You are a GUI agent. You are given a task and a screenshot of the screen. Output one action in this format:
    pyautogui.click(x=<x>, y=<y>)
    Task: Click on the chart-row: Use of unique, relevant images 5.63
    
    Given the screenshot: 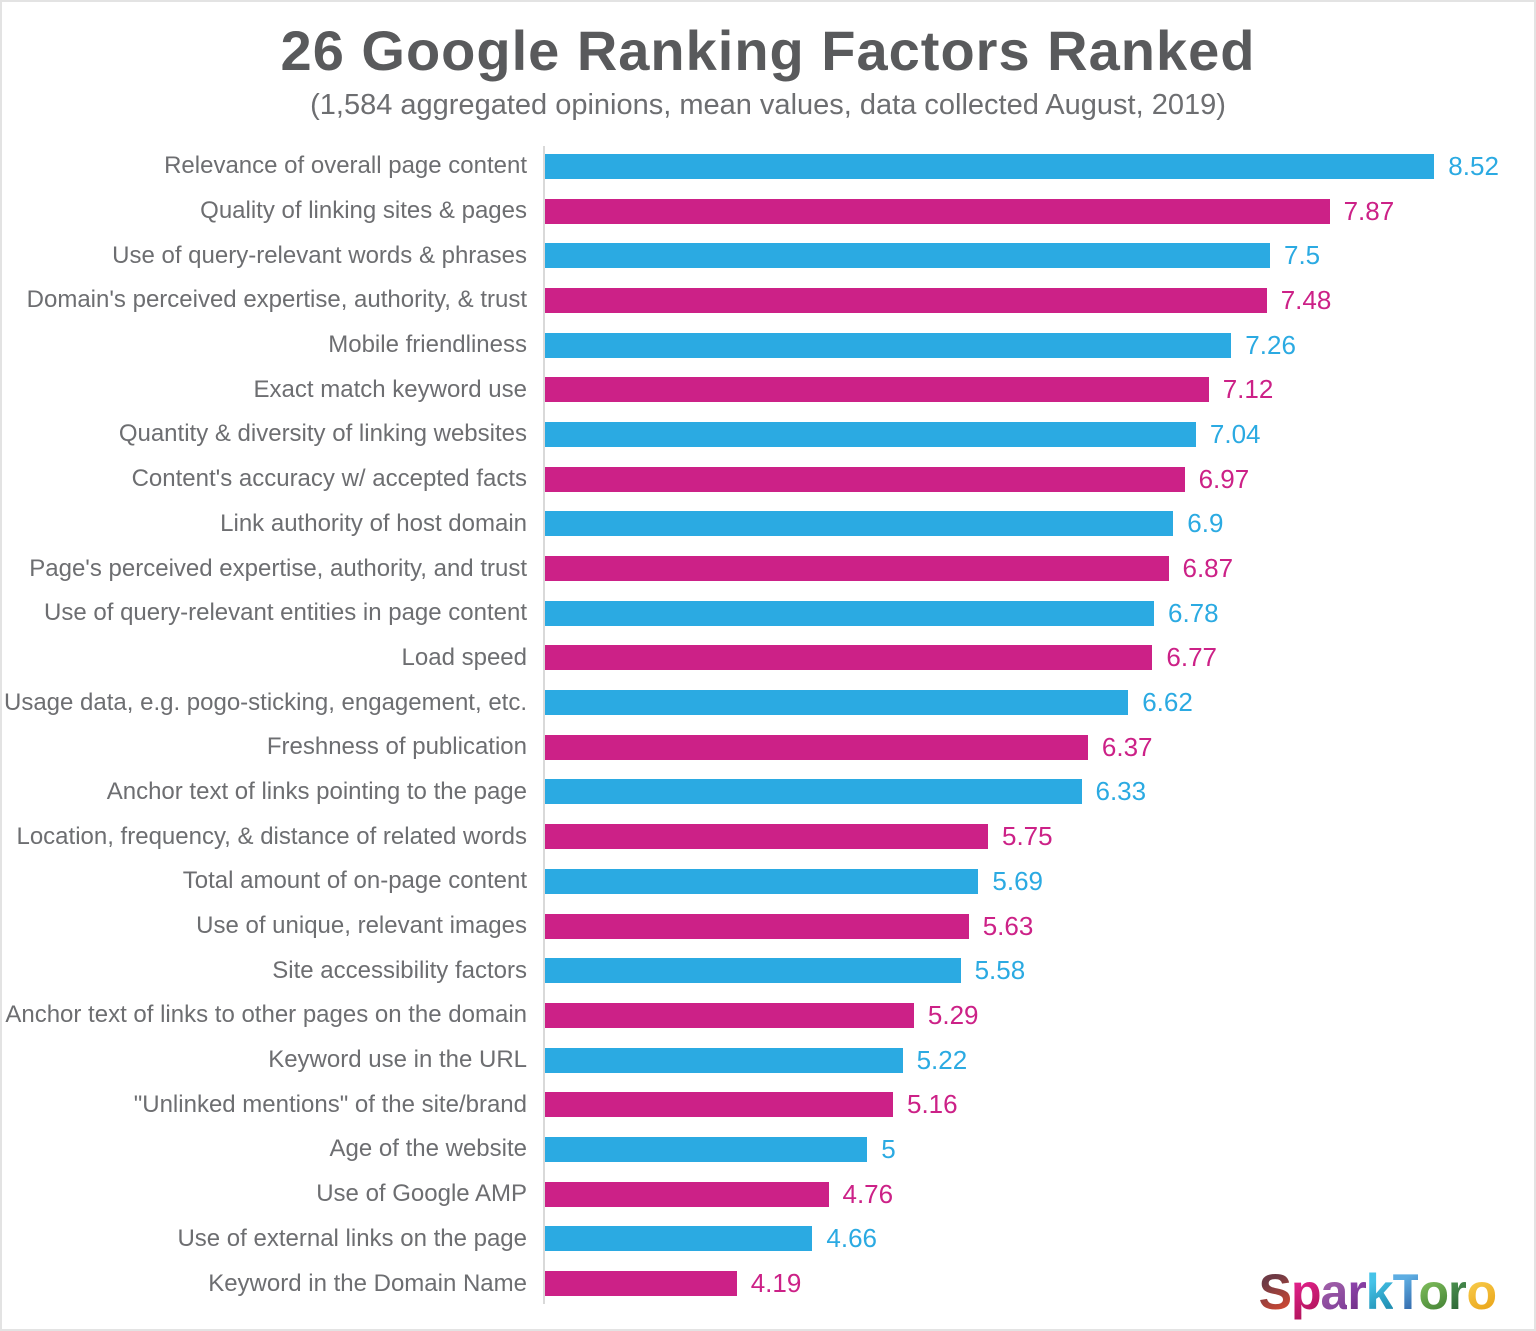 What is the action you would take?
    pyautogui.click(x=768, y=926)
    